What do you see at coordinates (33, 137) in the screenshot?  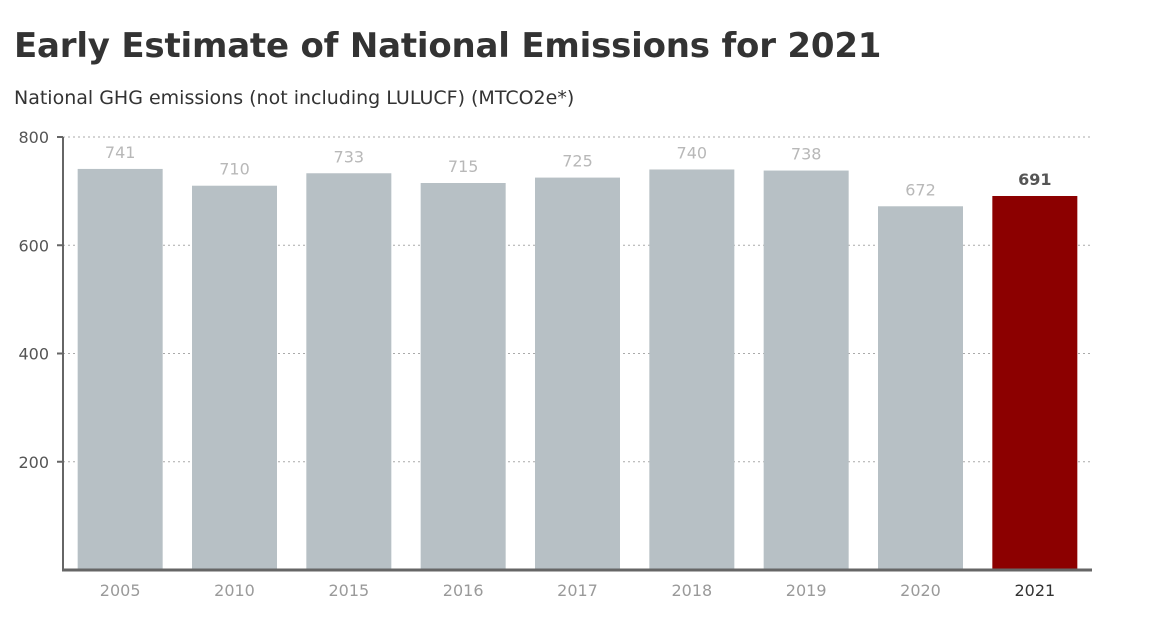 I see `y-tick-label: 800` at bounding box center [33, 137].